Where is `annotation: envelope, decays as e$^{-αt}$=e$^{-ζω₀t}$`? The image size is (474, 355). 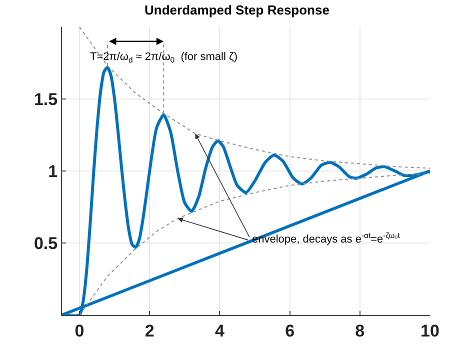
annotation: envelope, decays as e$^{-αt}$=e$^{-ζω₀t}$ is located at coordinates (326, 238).